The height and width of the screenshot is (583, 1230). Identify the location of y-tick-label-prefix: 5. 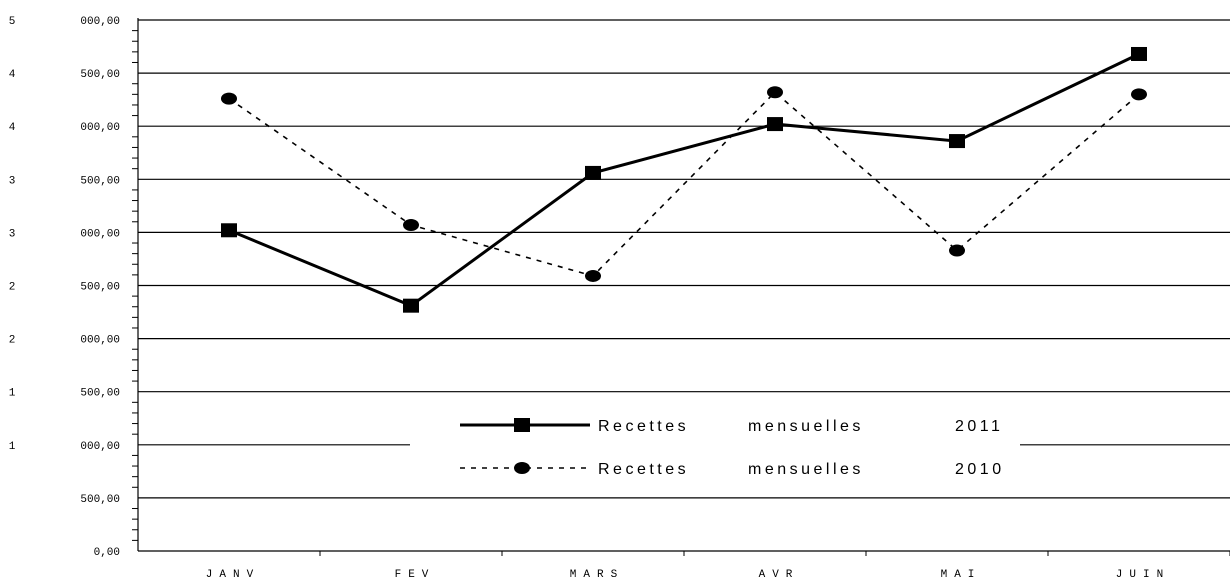
(12, 22).